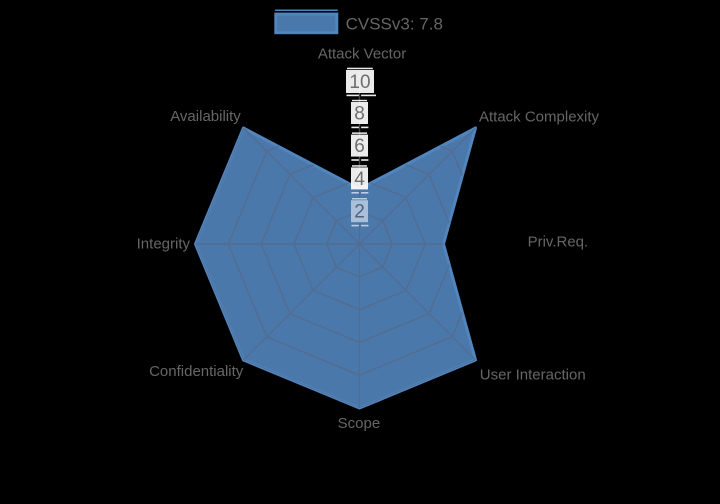 The height and width of the screenshot is (504, 720). Describe the element at coordinates (558, 242) in the screenshot. I see `svg-text: Priv.Req.` at that location.